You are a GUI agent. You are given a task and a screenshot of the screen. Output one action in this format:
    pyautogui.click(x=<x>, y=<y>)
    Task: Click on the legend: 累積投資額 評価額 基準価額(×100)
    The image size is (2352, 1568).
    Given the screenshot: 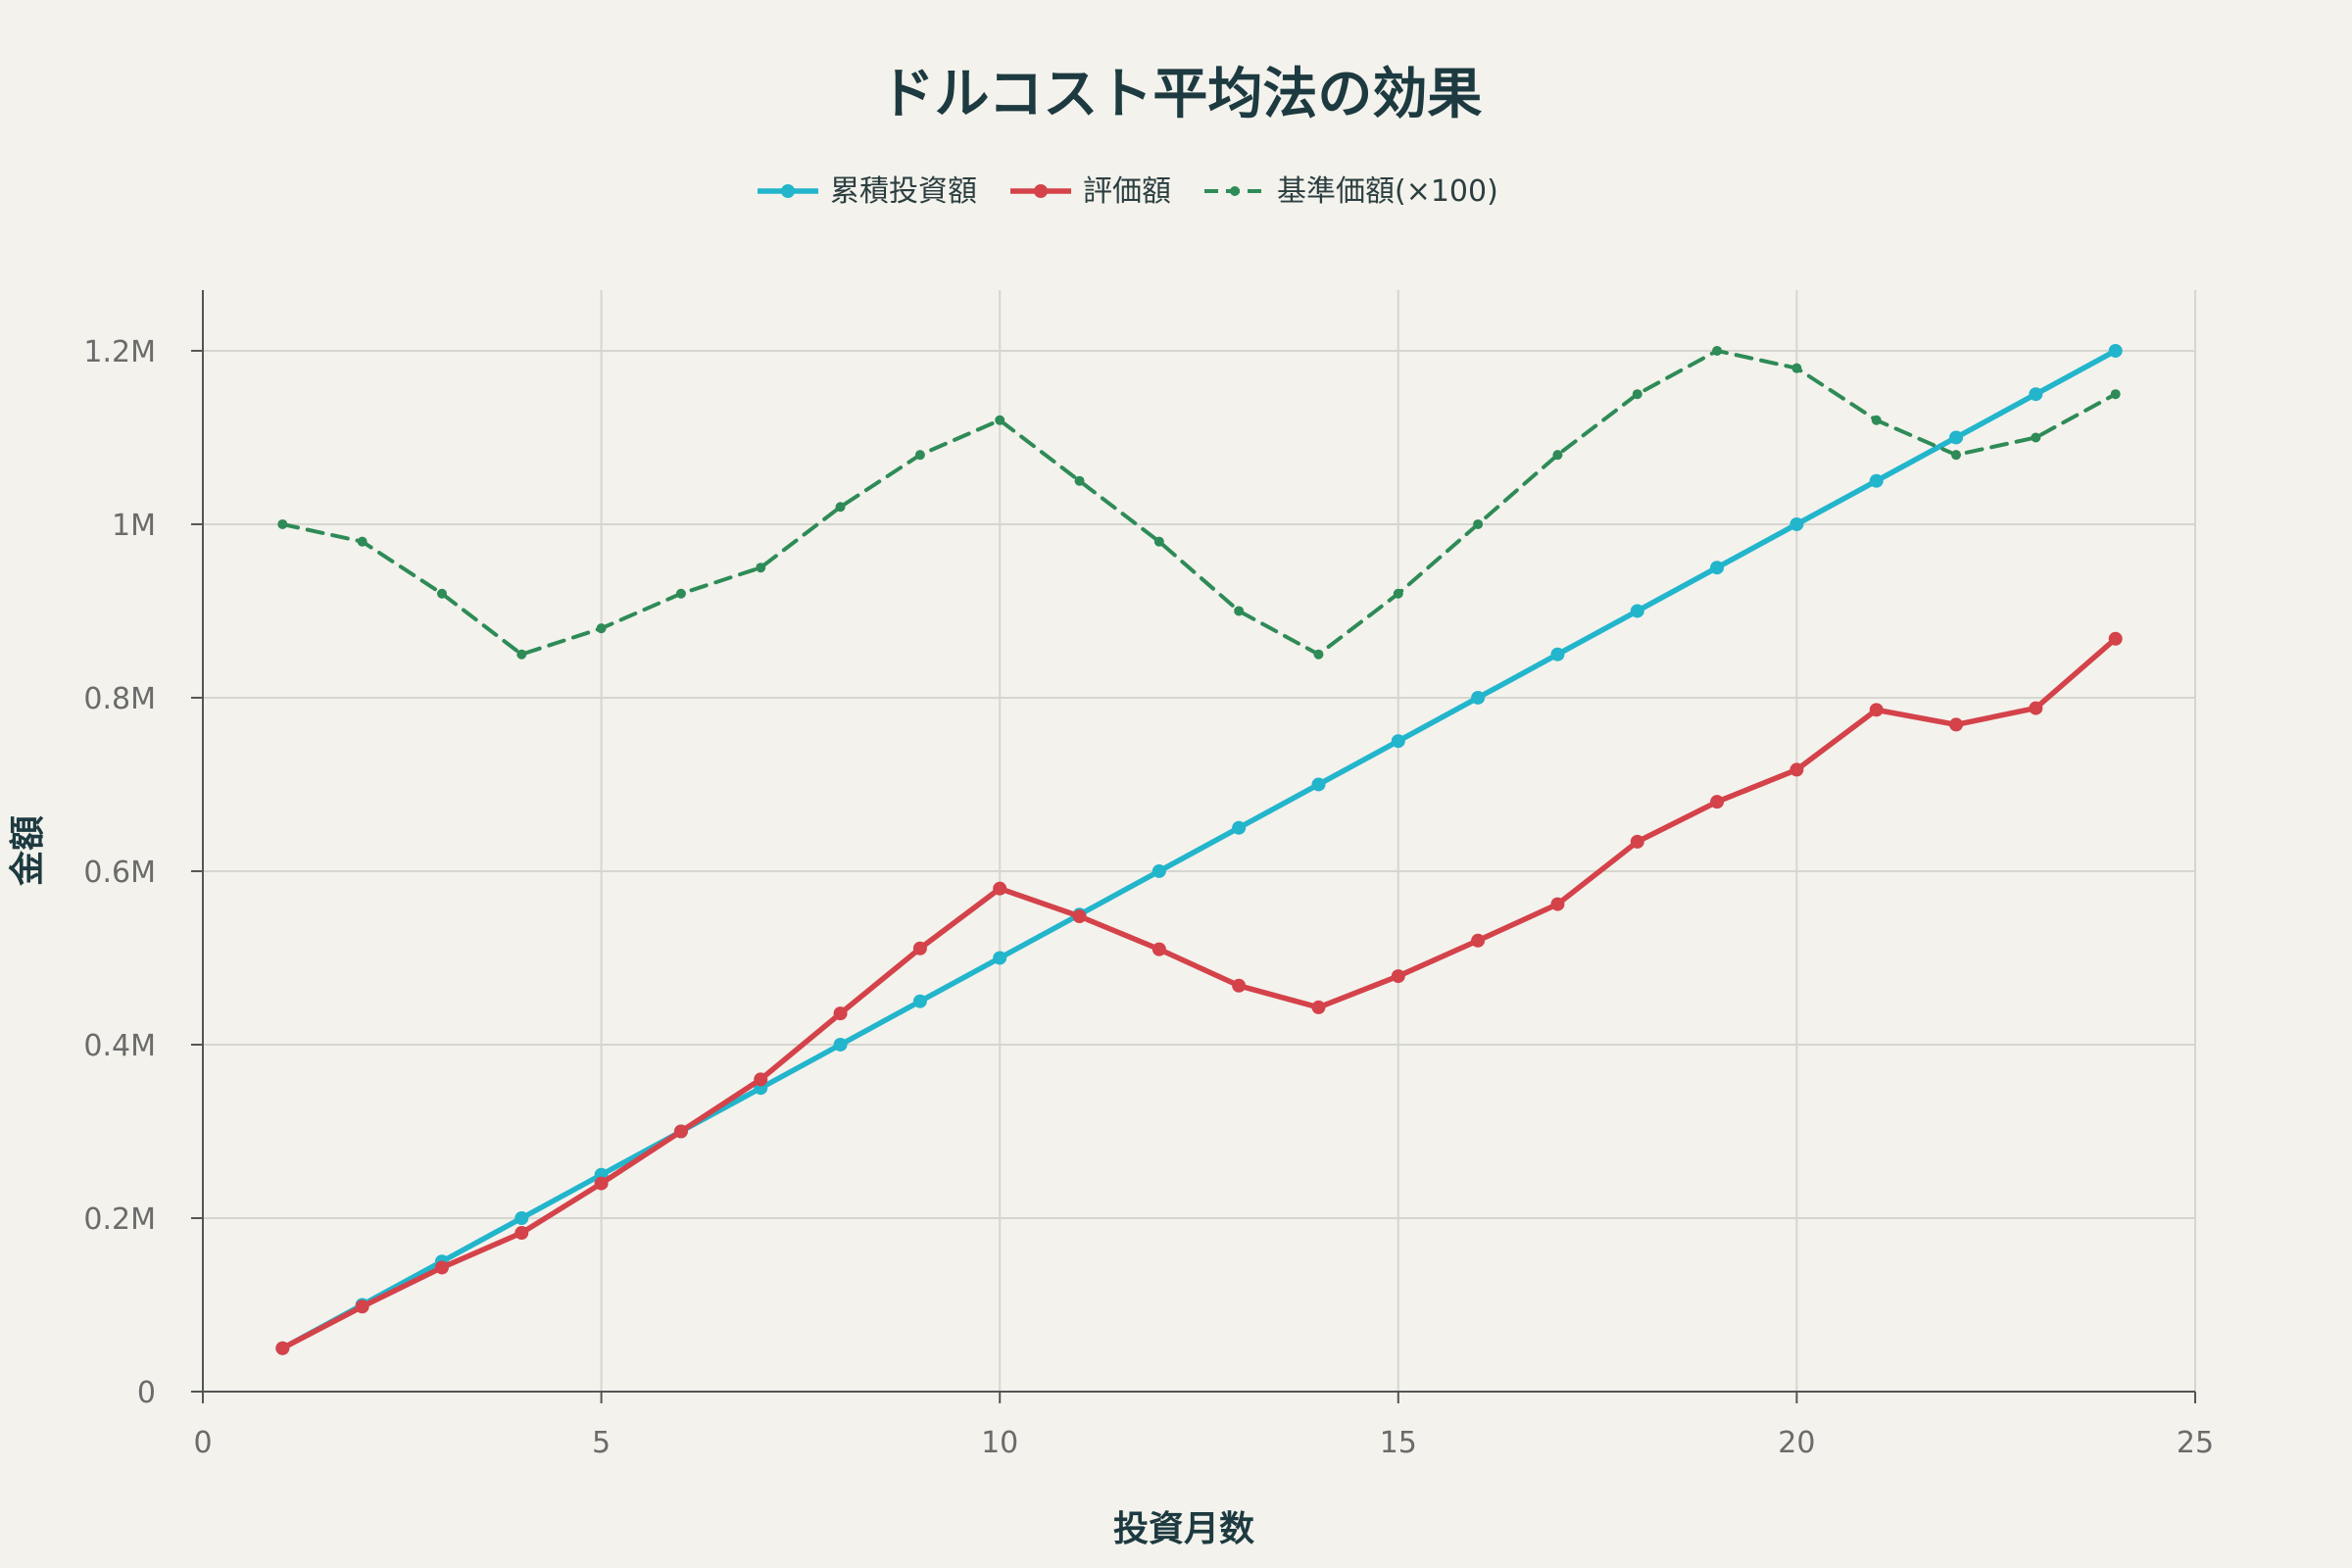 What is the action you would take?
    pyautogui.click(x=1128, y=191)
    